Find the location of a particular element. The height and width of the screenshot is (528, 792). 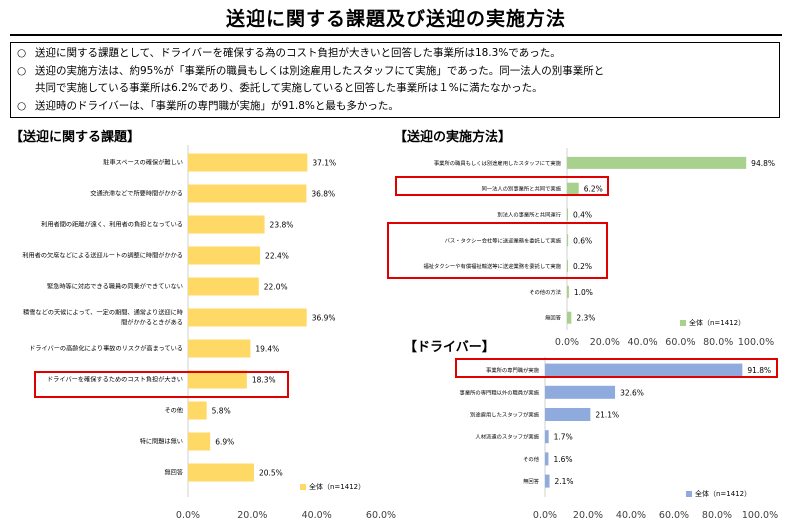

issues-tick-label: 60.0% is located at coordinates (381, 515).